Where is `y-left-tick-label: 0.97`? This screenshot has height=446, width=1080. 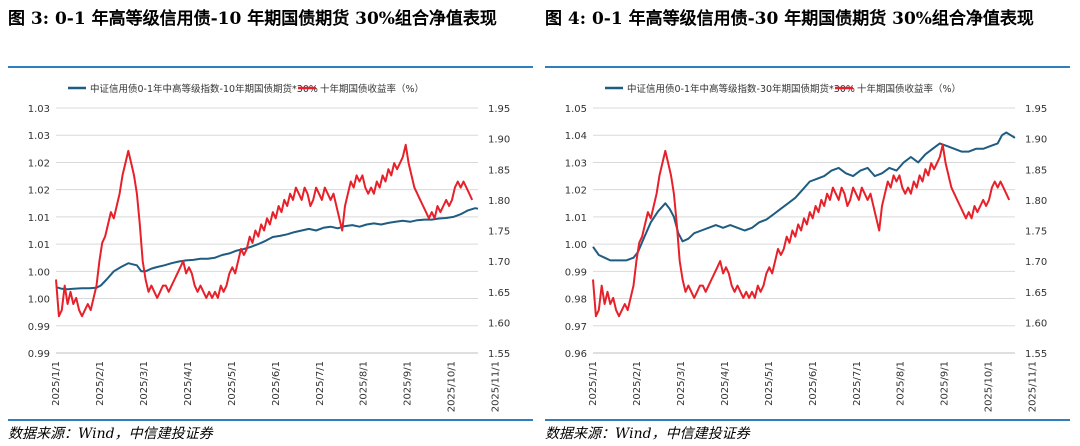
y-left-tick-label: 0.97 is located at coordinates (576, 327).